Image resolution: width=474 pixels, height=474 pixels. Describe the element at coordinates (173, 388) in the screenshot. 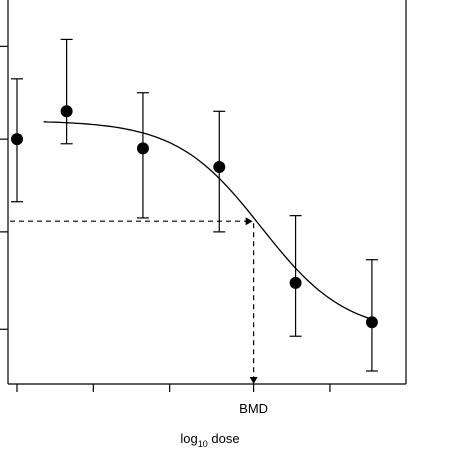

I see `x-ticks` at that location.